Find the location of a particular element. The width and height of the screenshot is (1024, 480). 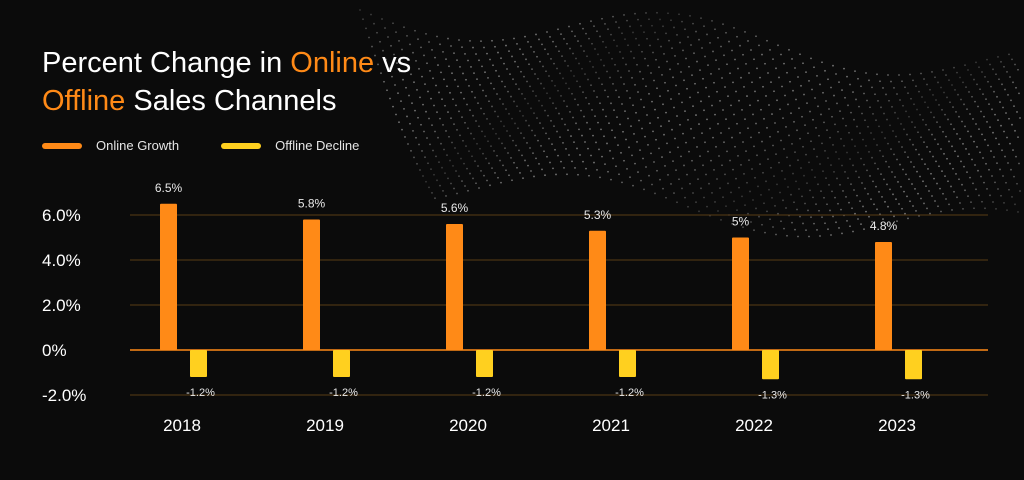

data-label-offline: -1.2% is located at coordinates (200, 393).